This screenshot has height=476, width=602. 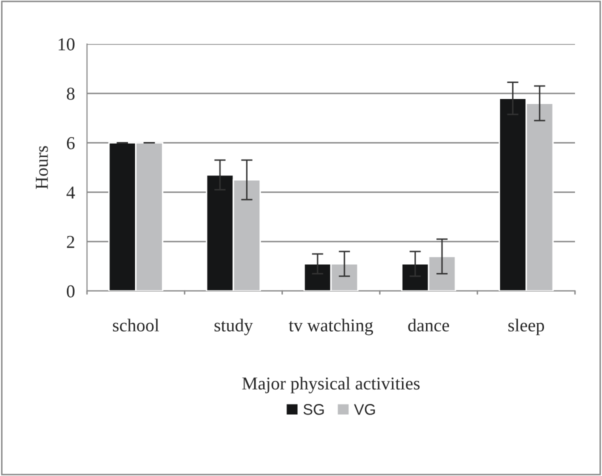 I want to click on y-tick-label: 10, so click(x=66, y=44).